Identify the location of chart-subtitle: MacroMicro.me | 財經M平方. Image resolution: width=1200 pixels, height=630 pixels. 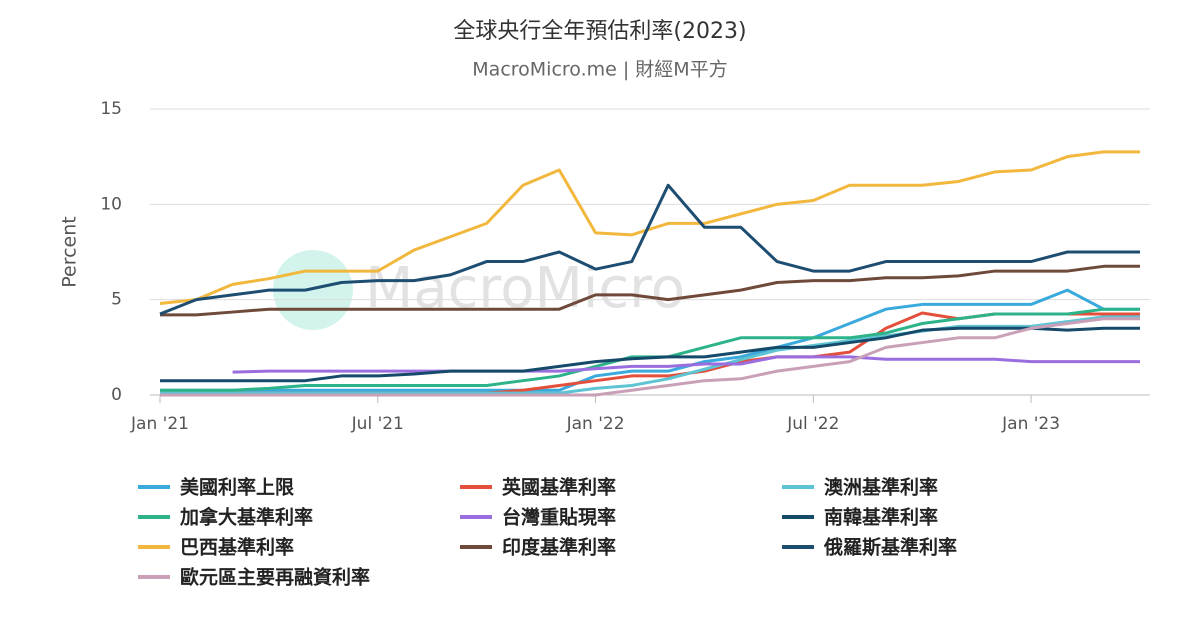
(599, 70).